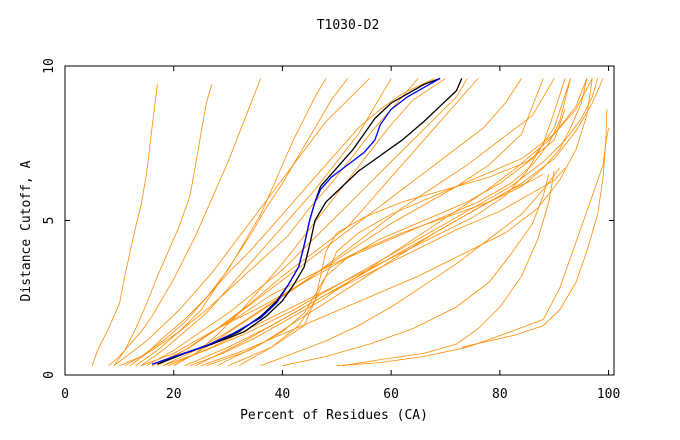 The height and width of the screenshot is (440, 680). What do you see at coordinates (334, 415) in the screenshot?
I see `x-axis-label: Percent of Residues (CA)` at bounding box center [334, 415].